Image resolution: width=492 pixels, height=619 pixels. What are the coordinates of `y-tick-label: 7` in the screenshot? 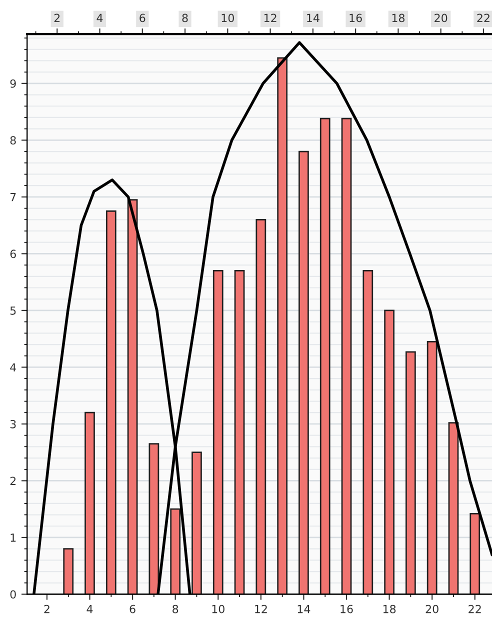 It's located at (13, 197).